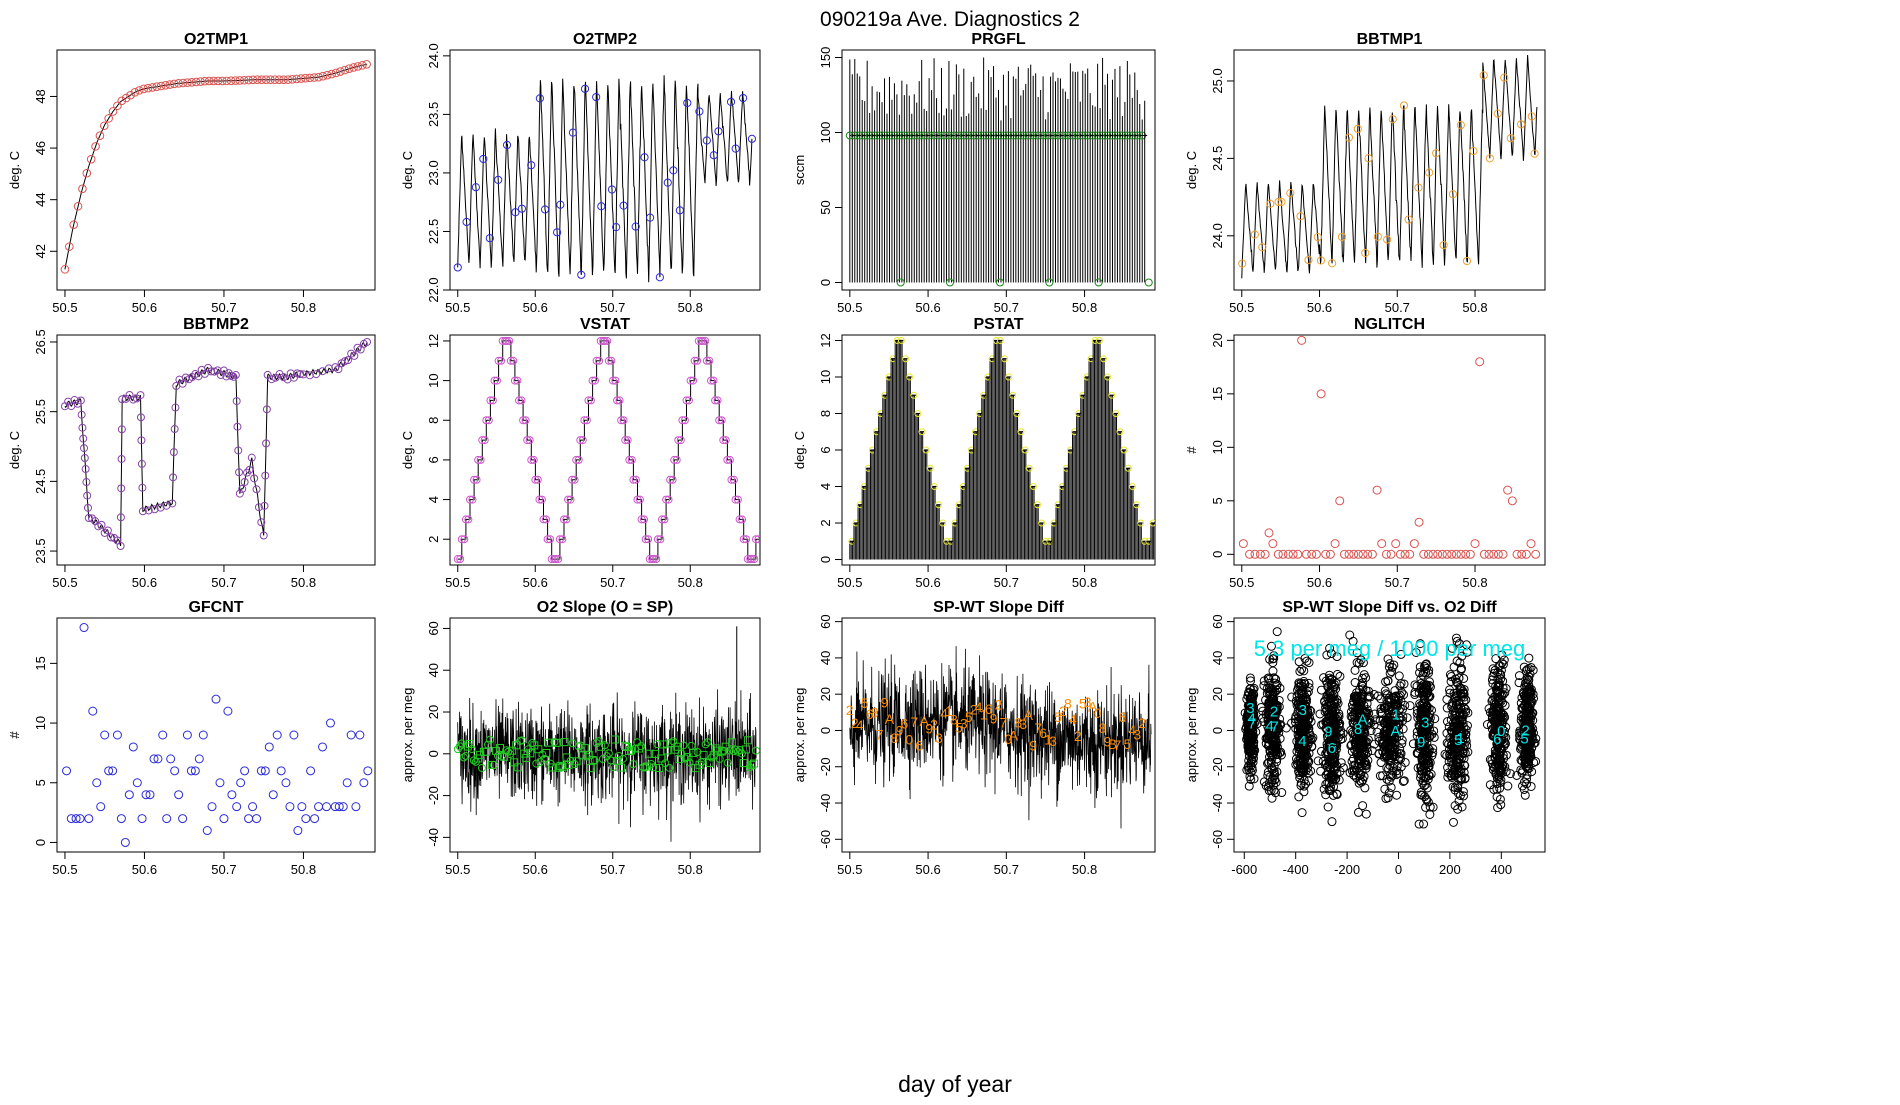 The image size is (1900, 1105). What do you see at coordinates (870, 714) in the screenshot?
I see `point-label: 6` at bounding box center [870, 714].